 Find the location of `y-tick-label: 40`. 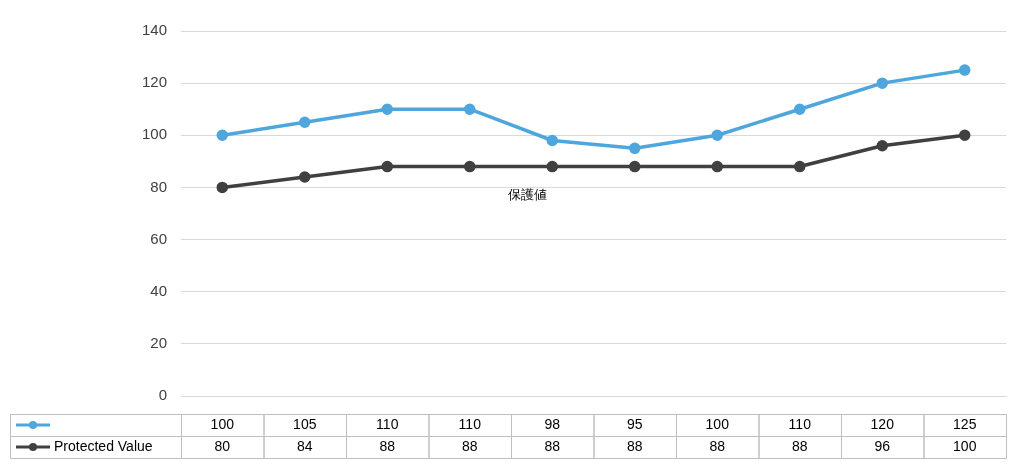

y-tick-label: 40 is located at coordinates (159, 290).